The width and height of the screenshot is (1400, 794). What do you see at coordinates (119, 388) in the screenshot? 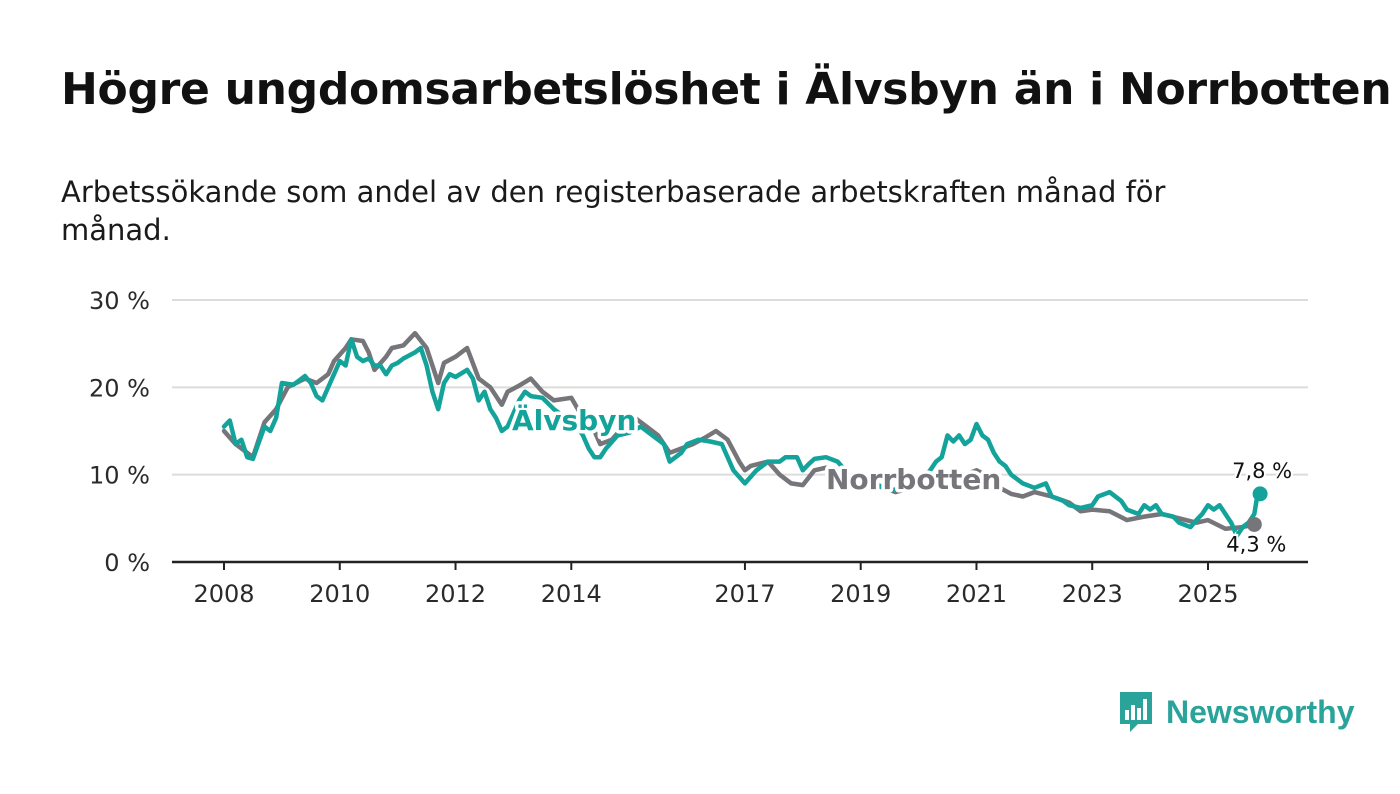
I see `y-tick-label: 20 %` at bounding box center [119, 388].